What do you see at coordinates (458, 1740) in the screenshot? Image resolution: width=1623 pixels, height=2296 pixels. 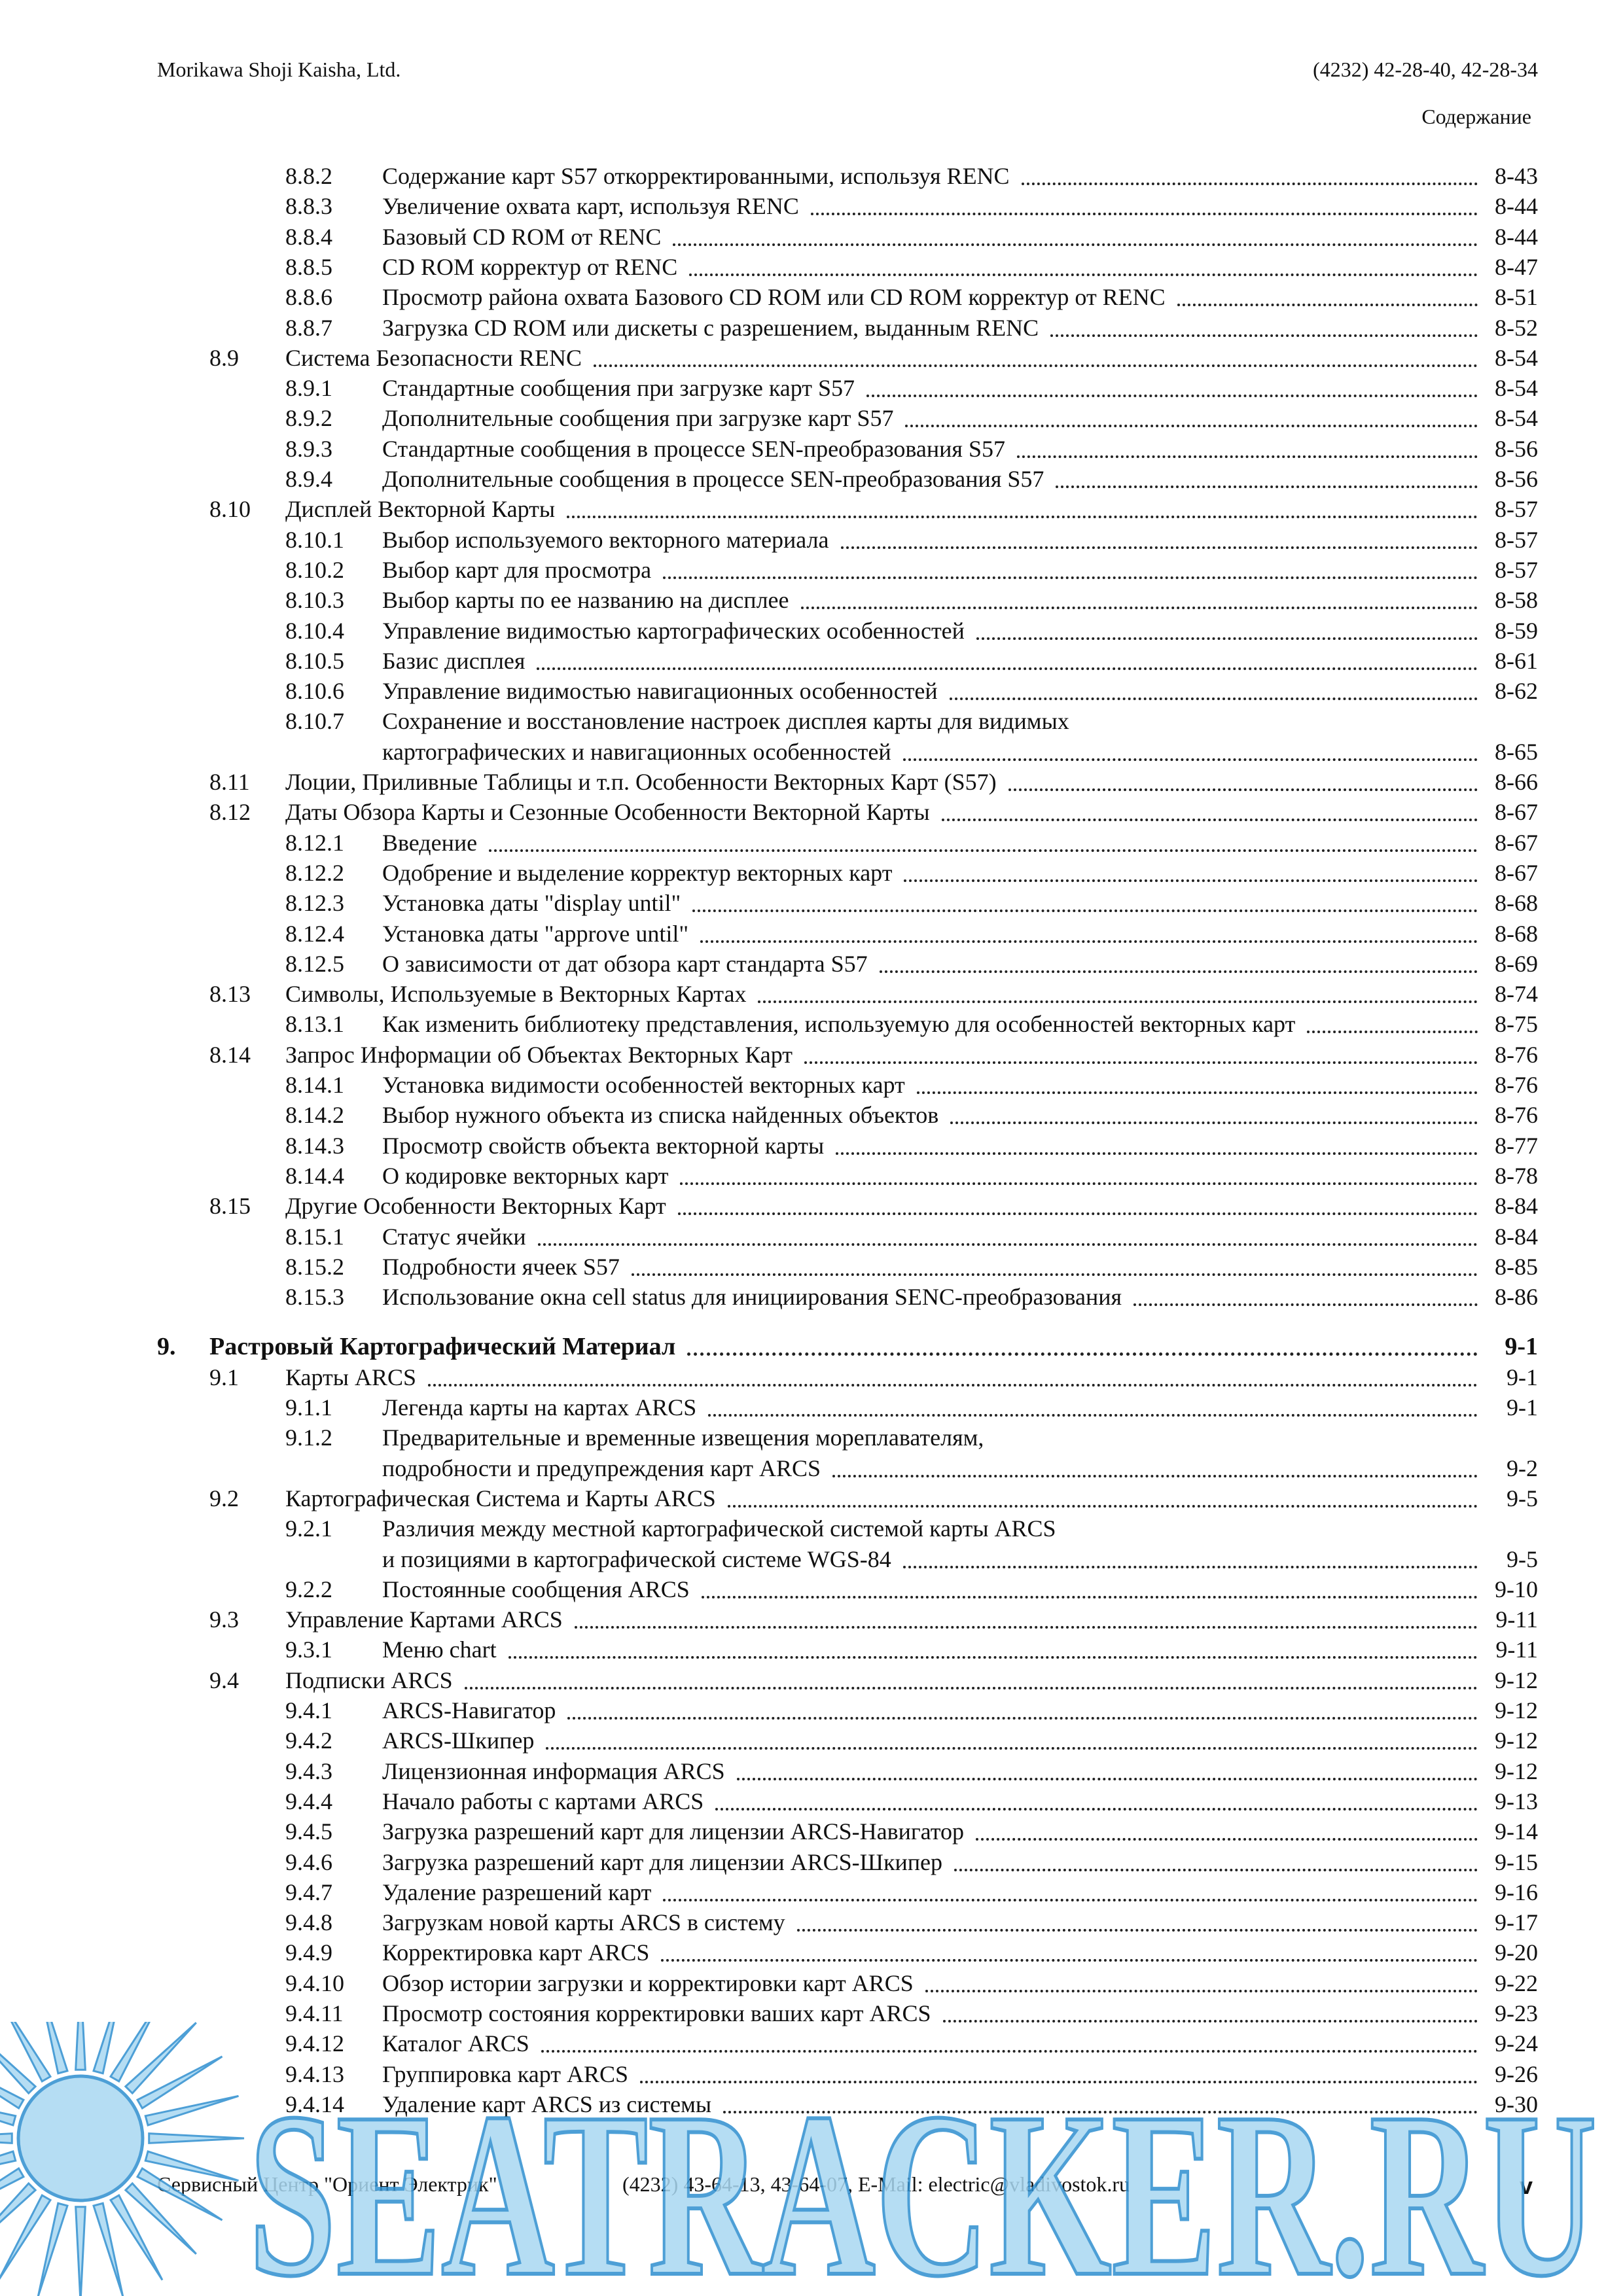 I see `entry-title: ARCS-Шкипер` at bounding box center [458, 1740].